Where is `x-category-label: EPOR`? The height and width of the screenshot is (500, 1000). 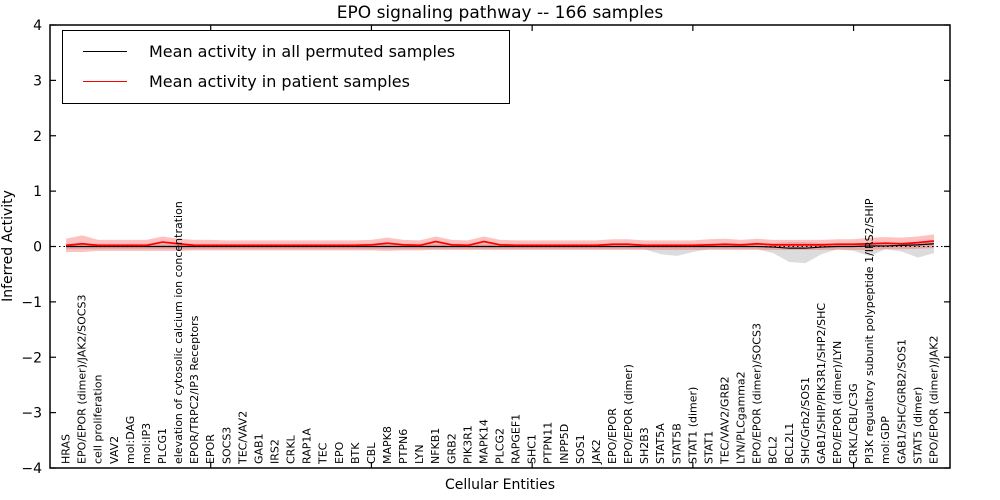
x-category-label: EPOR is located at coordinates (210, 449).